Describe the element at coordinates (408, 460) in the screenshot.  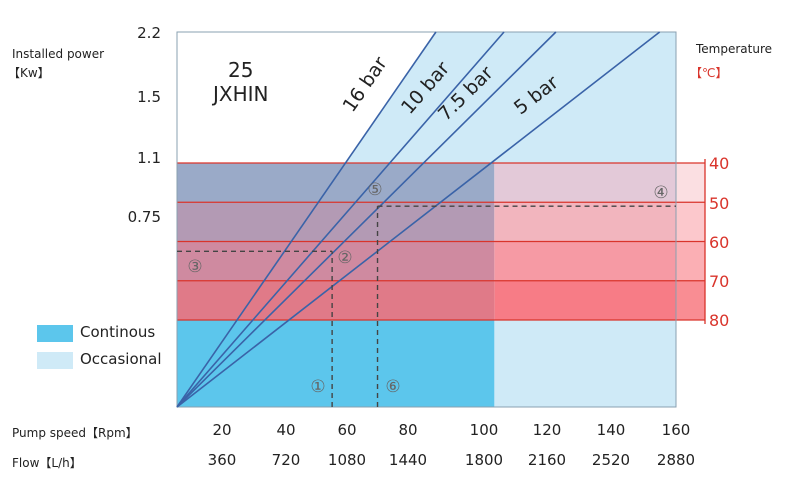
I see `flow-tick: 1440` at that location.